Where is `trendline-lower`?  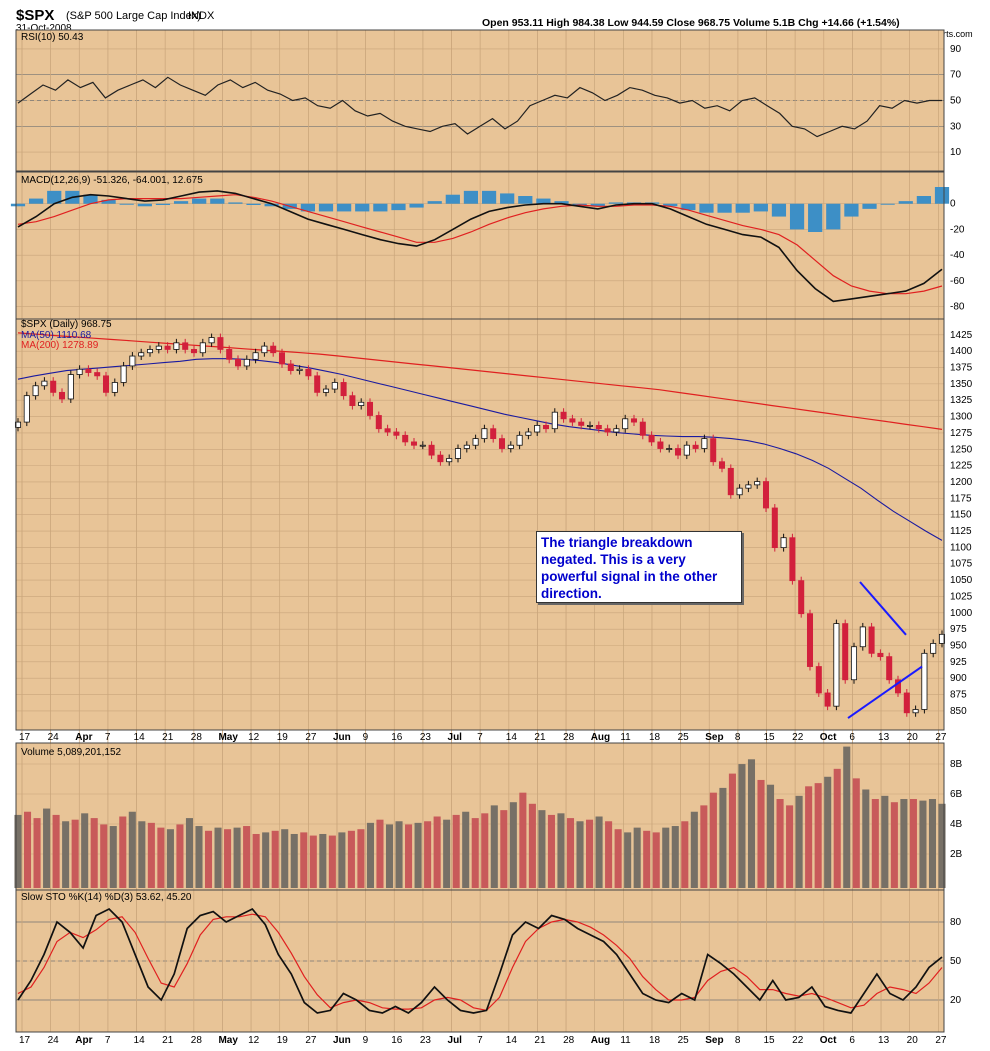 trendline-lower is located at coordinates (885, 692).